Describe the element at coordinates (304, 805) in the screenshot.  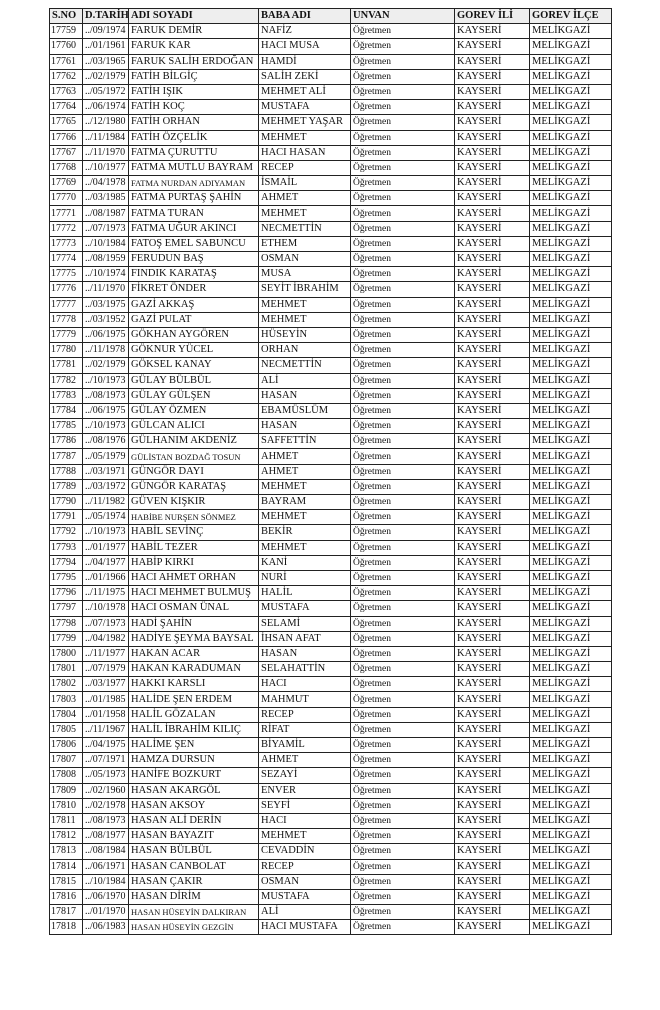
I see `father-name-cell: SEYFİ` at that location.